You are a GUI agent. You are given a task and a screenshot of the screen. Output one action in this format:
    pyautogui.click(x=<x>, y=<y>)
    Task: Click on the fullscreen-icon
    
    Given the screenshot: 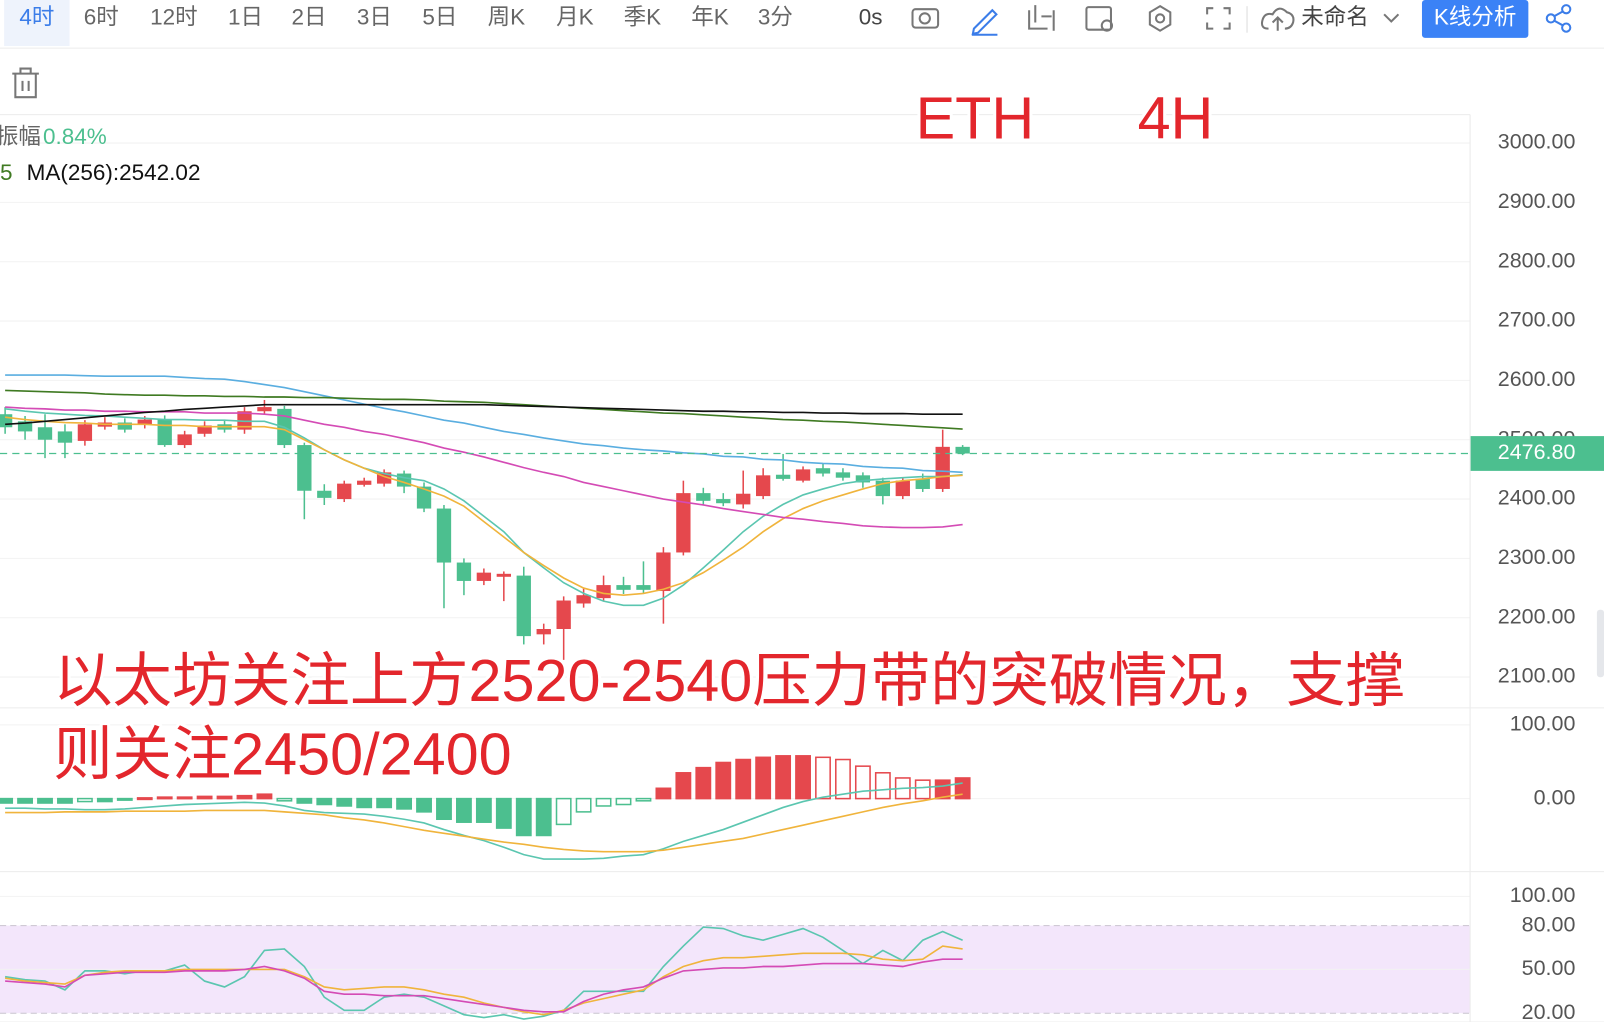 What is the action you would take?
    pyautogui.click(x=1218, y=18)
    